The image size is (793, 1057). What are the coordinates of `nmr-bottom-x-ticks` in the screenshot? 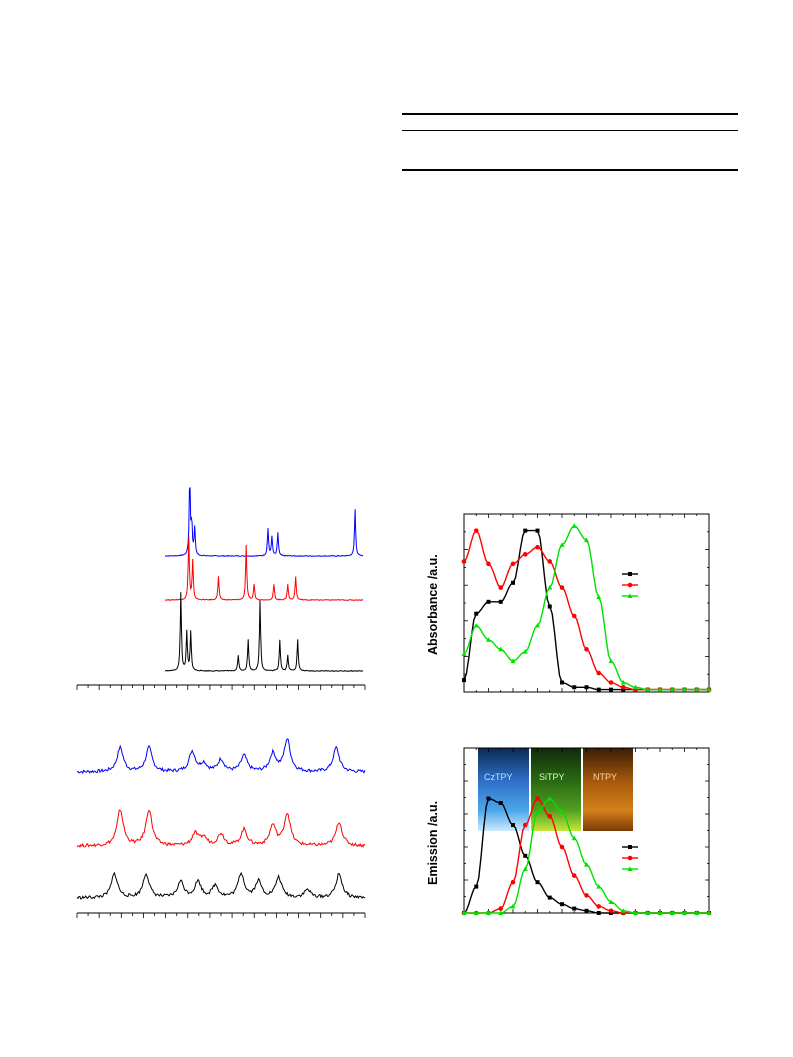 It's located at (221, 915).